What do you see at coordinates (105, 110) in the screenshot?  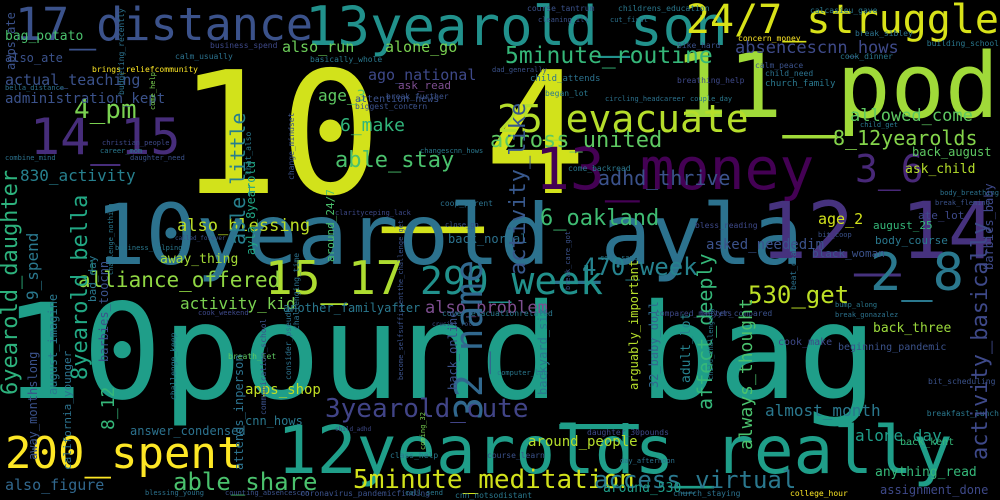 I see `word-4-pm: 4_pm` at bounding box center [105, 110].